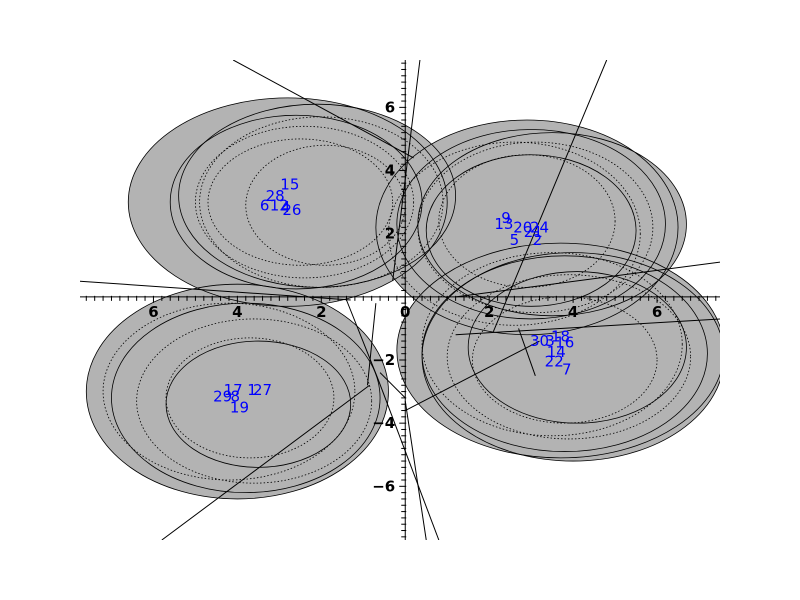  What do you see at coordinates (550, 341) in the screenshot?
I see `point-label: 3` at bounding box center [550, 341].